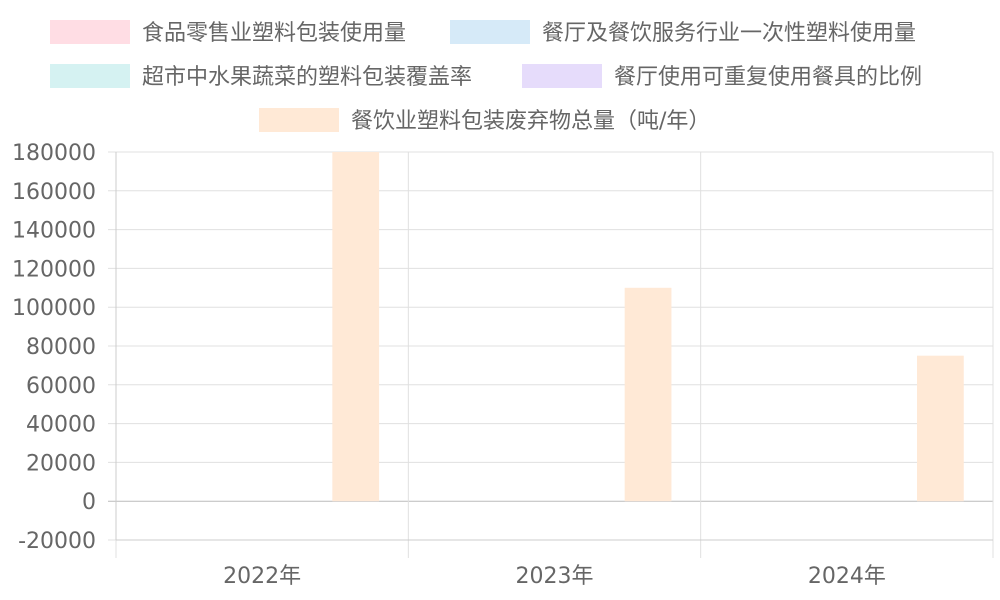  I want to click on legend-label: 超市中水果蔬菜的塑料包装覆盖率, so click(307, 77).